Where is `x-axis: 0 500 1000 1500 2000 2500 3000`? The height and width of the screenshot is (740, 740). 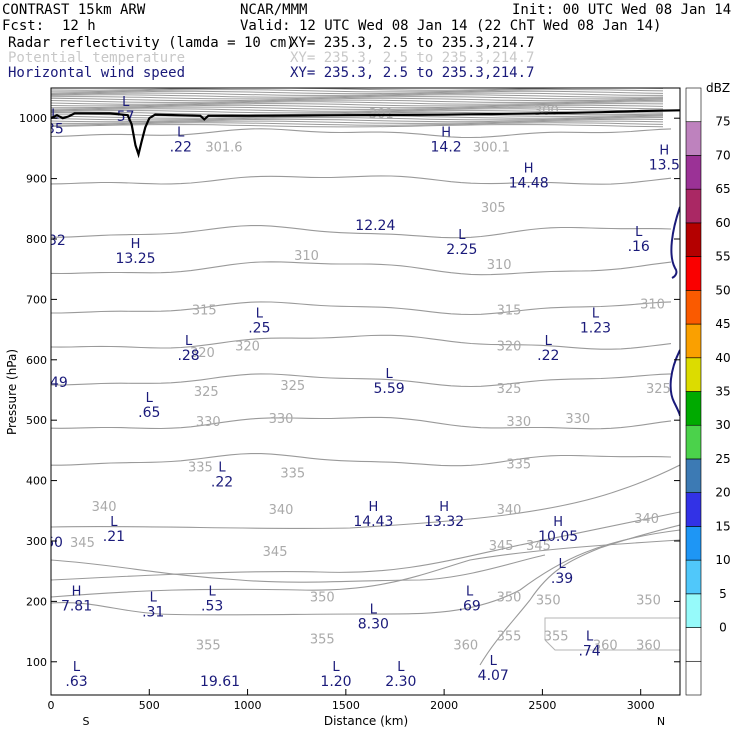
x-axis: 0 500 1000 1500 2000 2500 3000 is located at coordinates (351, 700).